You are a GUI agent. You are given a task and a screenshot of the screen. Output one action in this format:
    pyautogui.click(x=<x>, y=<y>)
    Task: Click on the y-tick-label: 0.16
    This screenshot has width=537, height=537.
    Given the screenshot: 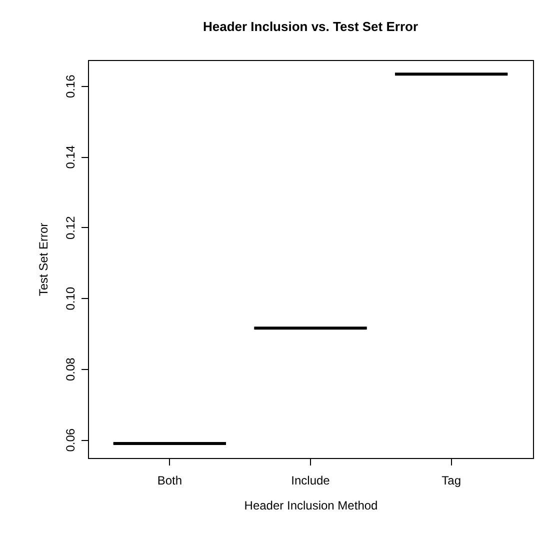 What is the action you would take?
    pyautogui.click(x=71, y=86)
    